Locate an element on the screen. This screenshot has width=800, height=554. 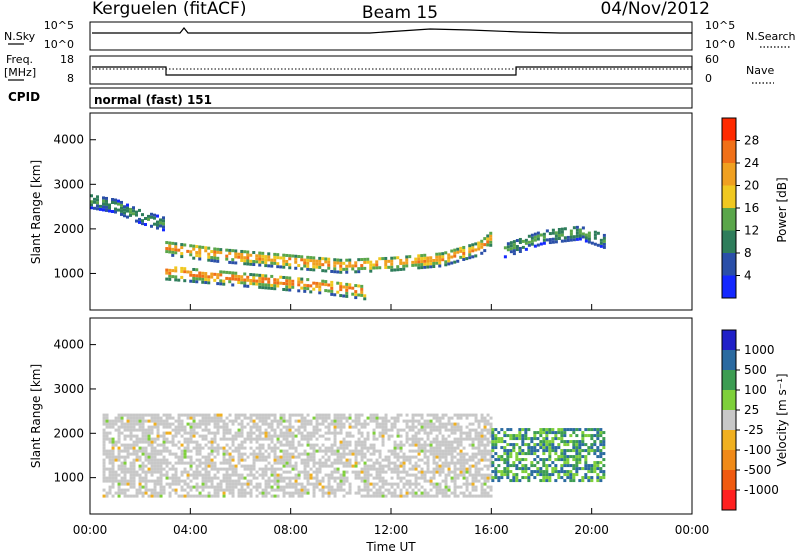
colorbar-tick-label: -1000 is located at coordinates (761, 490).